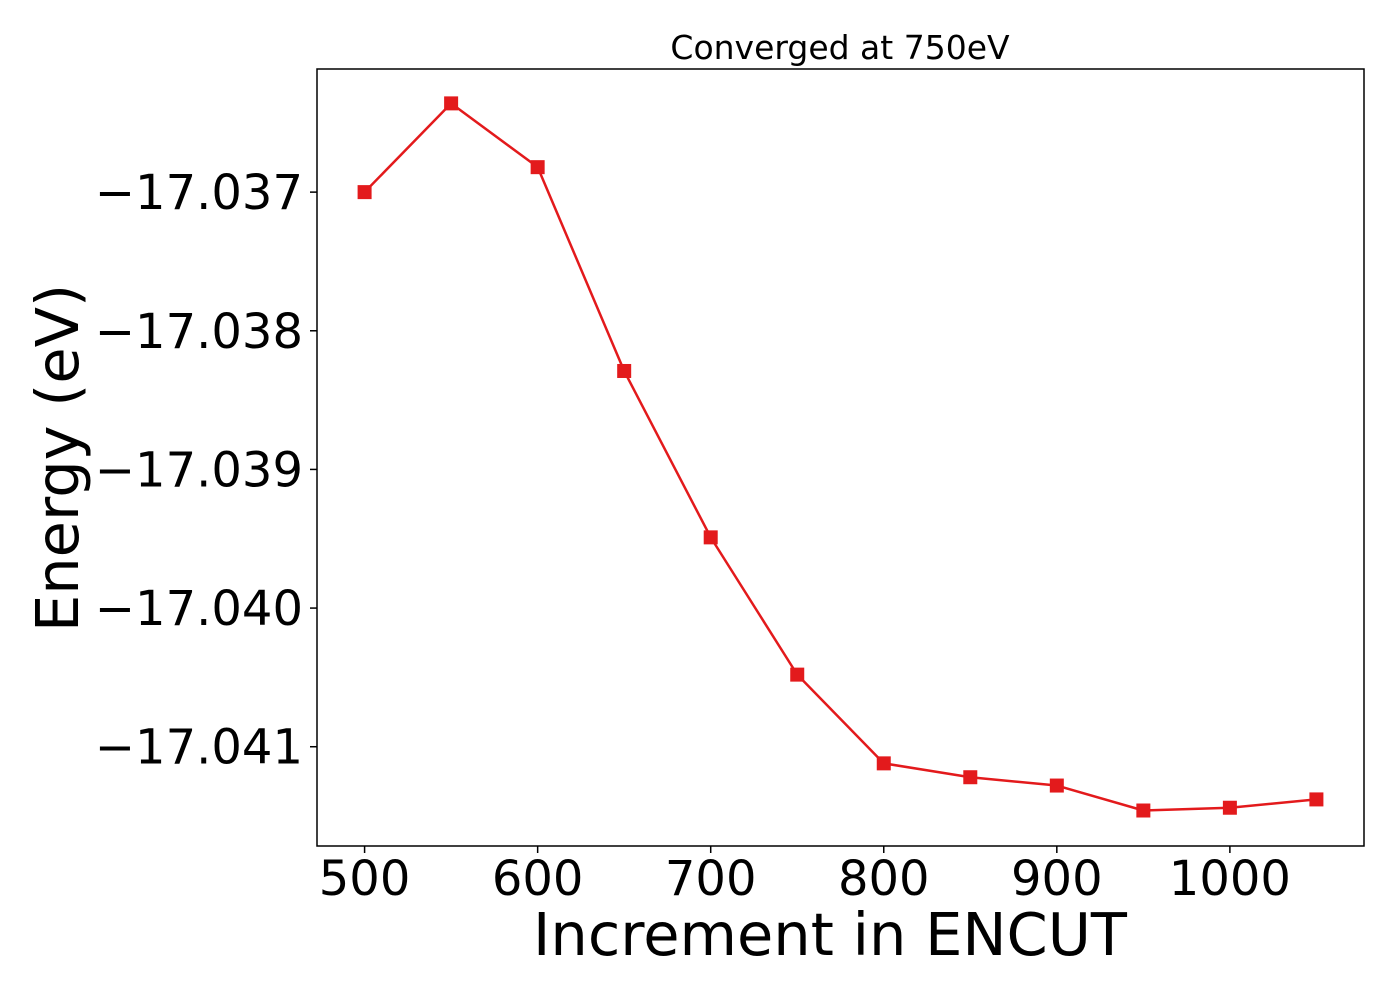  Describe the element at coordinates (199, 332) in the screenshot. I see `y-tick-label: −17.038` at that location.